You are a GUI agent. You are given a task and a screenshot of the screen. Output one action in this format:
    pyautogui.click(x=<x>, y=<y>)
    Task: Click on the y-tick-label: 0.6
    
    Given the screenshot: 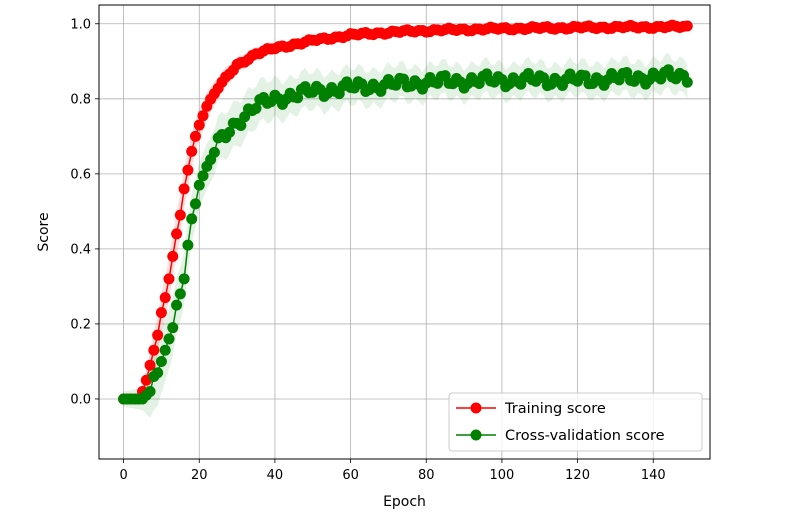 What is the action you would take?
    pyautogui.click(x=80, y=174)
    